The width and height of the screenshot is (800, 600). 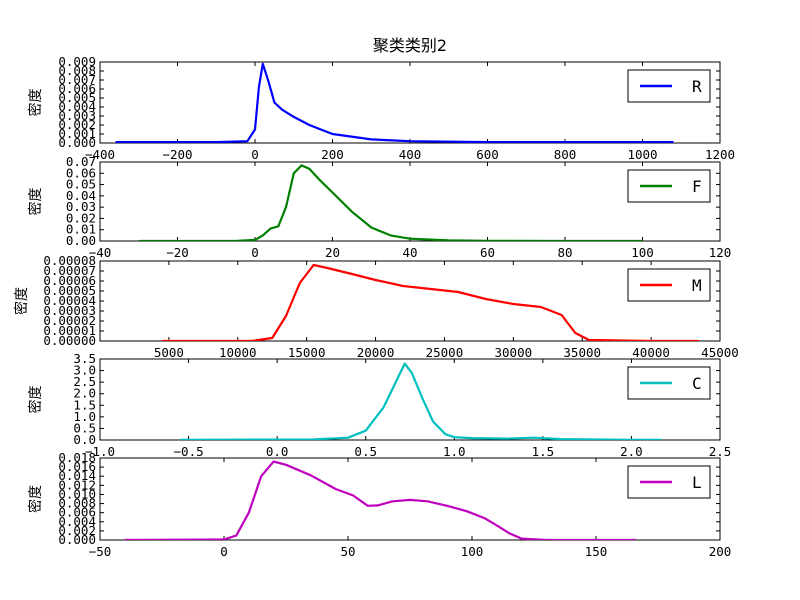 What do you see at coordinates (77, 97) in the screenshot?
I see `y-tick-label: 0.005` at bounding box center [77, 97].